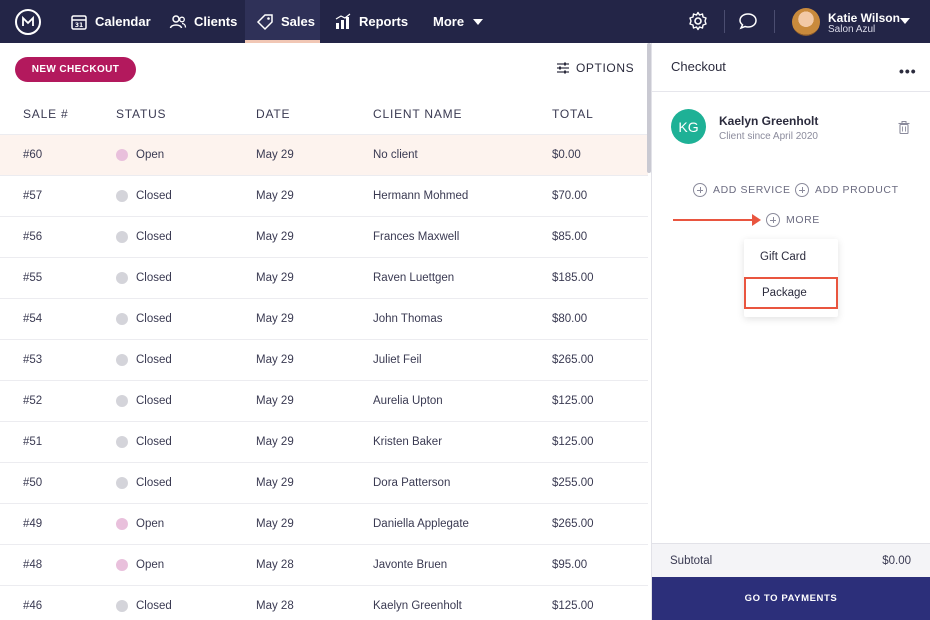 The width and height of the screenshot is (930, 620). Describe the element at coordinates (864, 18) in the screenshot. I see `user-name: Katie Wilson` at that location.